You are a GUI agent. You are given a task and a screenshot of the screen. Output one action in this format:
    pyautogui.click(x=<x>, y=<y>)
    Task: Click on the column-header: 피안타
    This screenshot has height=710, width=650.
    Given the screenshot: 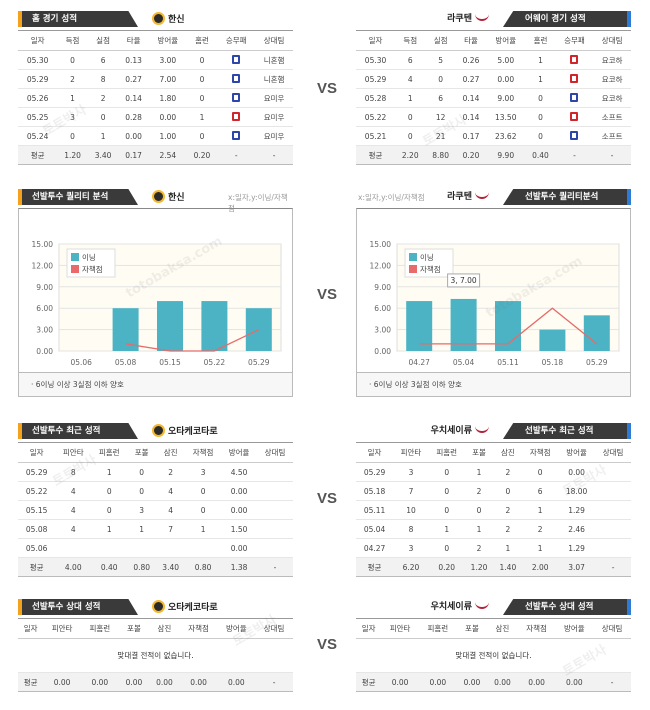 What is the action you would take?
    pyautogui.click(x=400, y=628)
    